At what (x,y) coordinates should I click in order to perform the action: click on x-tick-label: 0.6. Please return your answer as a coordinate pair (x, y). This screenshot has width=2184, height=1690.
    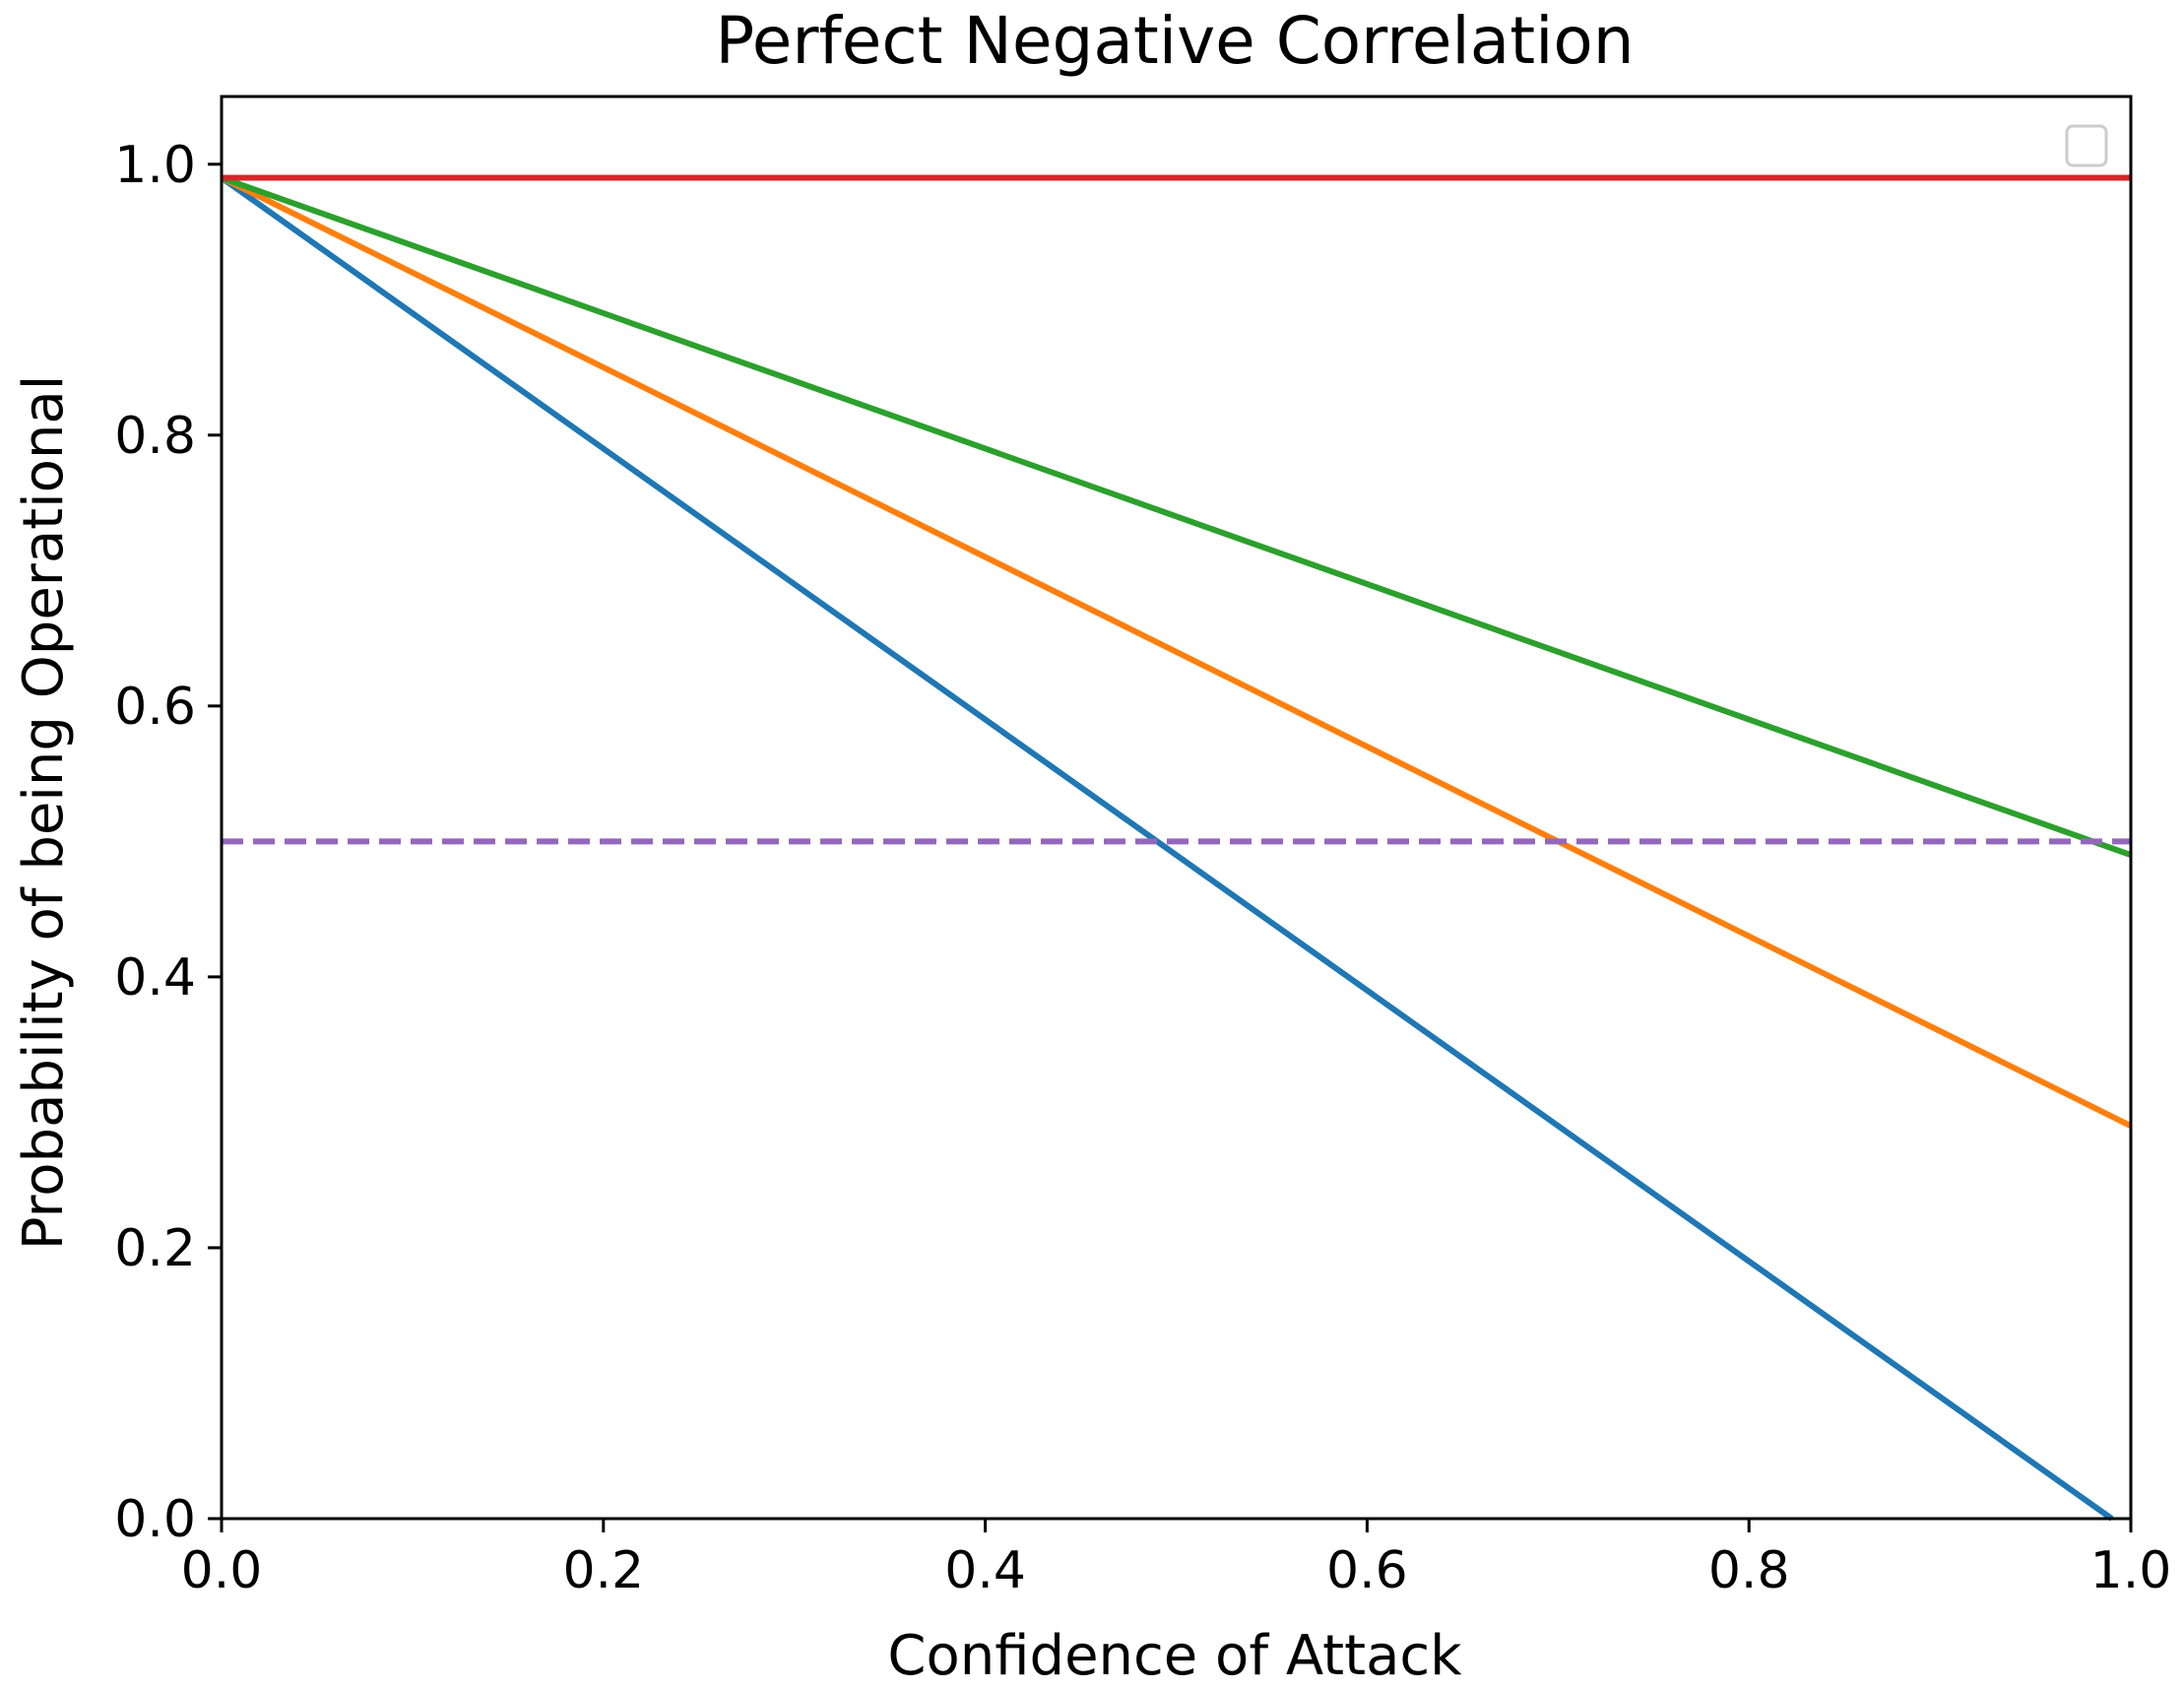
    Looking at the image, I should click on (1367, 1570).